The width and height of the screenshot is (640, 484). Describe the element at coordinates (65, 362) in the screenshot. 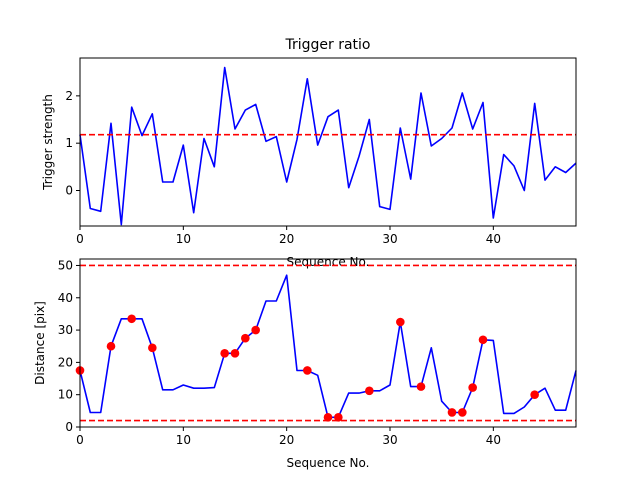

I see `y-tick-label: 20` at that location.